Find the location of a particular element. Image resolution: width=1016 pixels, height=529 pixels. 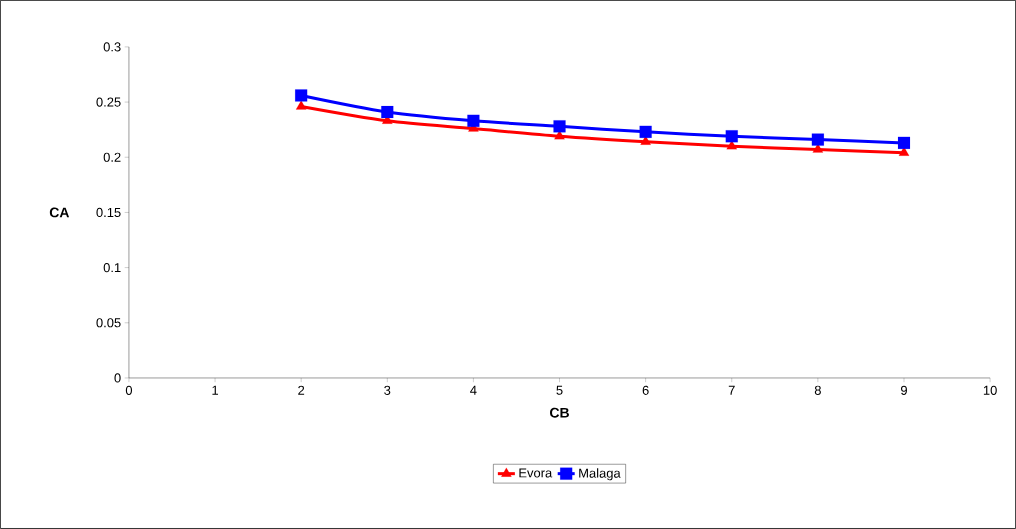

y-tick-label: 0.2 is located at coordinates (112, 157).